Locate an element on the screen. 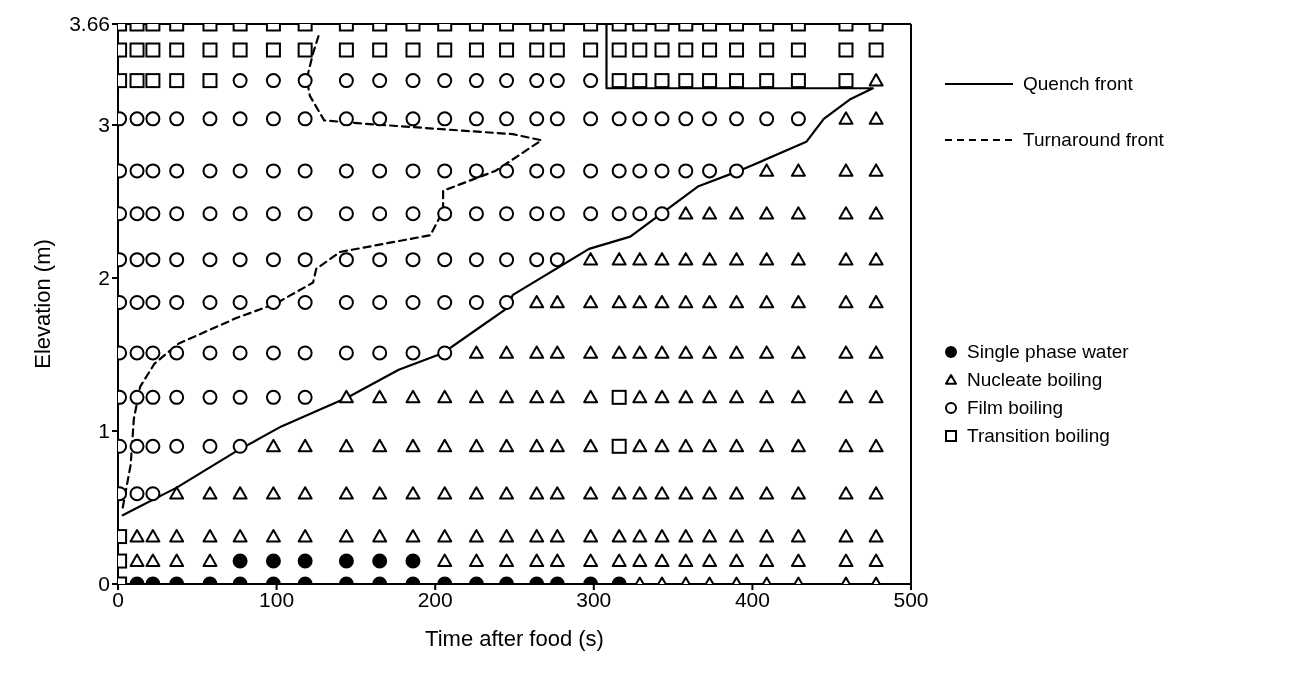  x-axis-title: Time after food (s) is located at coordinates (514, 638).